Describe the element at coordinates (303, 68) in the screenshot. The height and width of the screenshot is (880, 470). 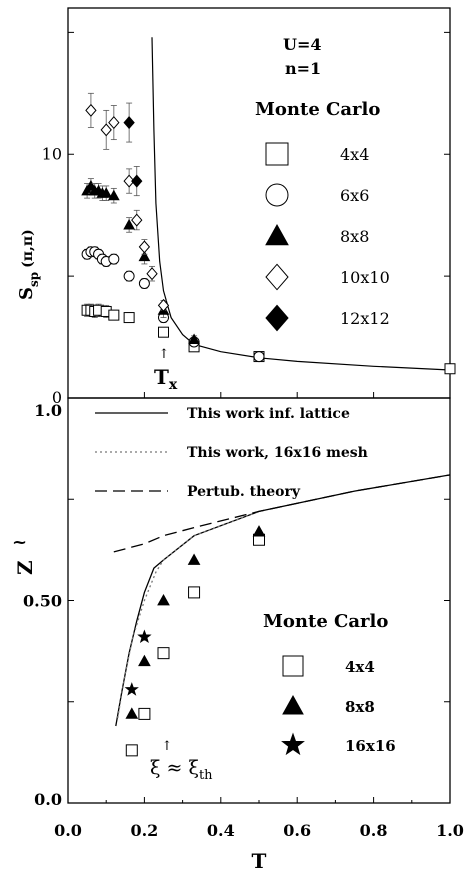
I see `param-n: n=1` at that location.